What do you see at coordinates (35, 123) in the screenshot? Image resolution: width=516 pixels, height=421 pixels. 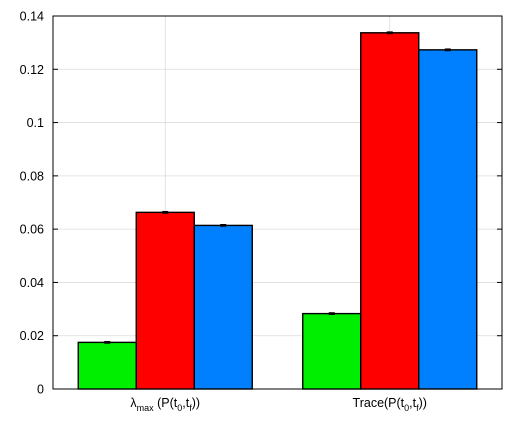 I see `y-tick-label: 0.1` at bounding box center [35, 123].